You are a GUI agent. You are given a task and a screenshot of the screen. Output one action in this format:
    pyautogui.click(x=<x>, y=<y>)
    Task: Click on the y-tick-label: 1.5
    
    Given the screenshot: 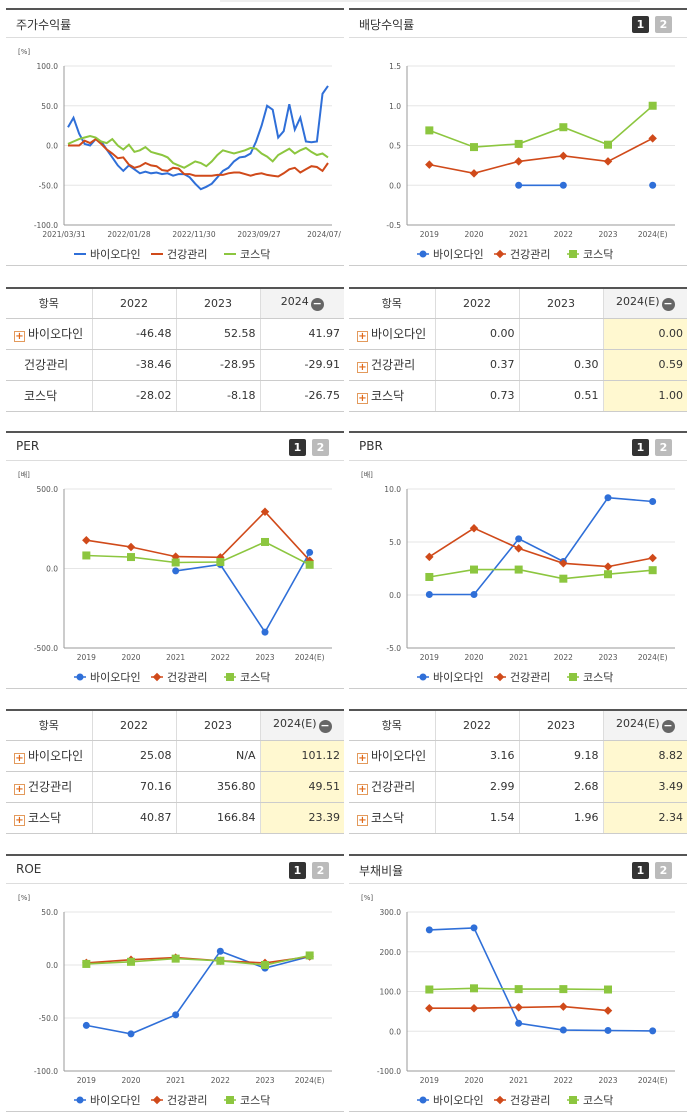 What is the action you would take?
    pyautogui.click(x=395, y=66)
    